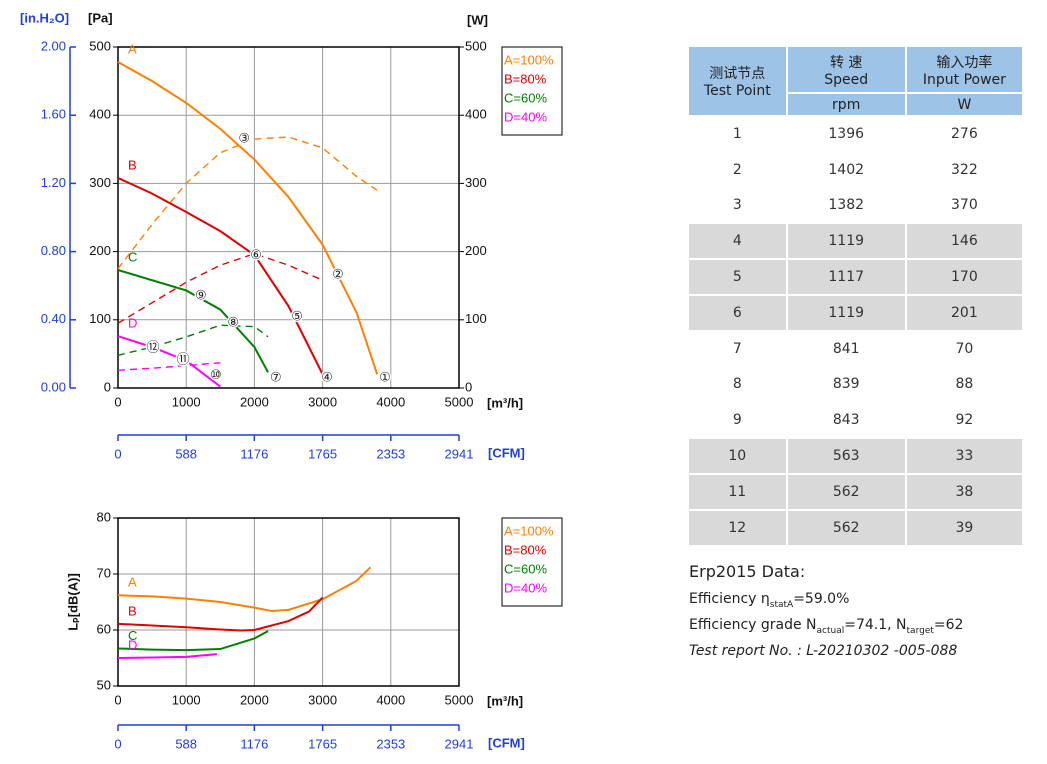  What do you see at coordinates (737, 91) in the screenshot?
I see `header-text: Test Point` at bounding box center [737, 91].